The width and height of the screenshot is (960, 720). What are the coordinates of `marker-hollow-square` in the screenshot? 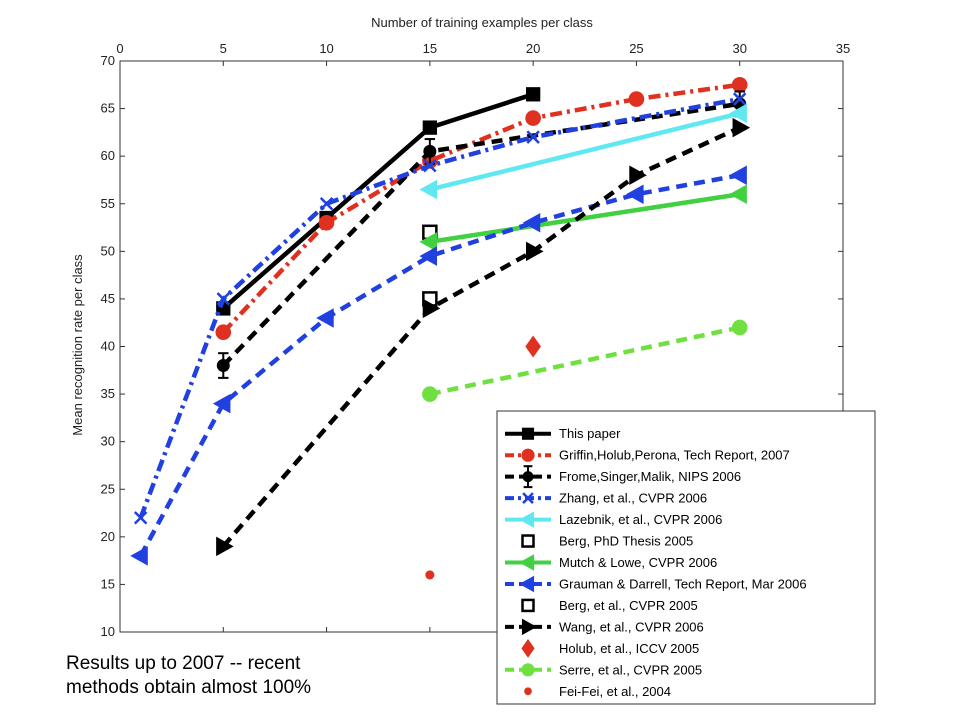 It's located at (528, 541).